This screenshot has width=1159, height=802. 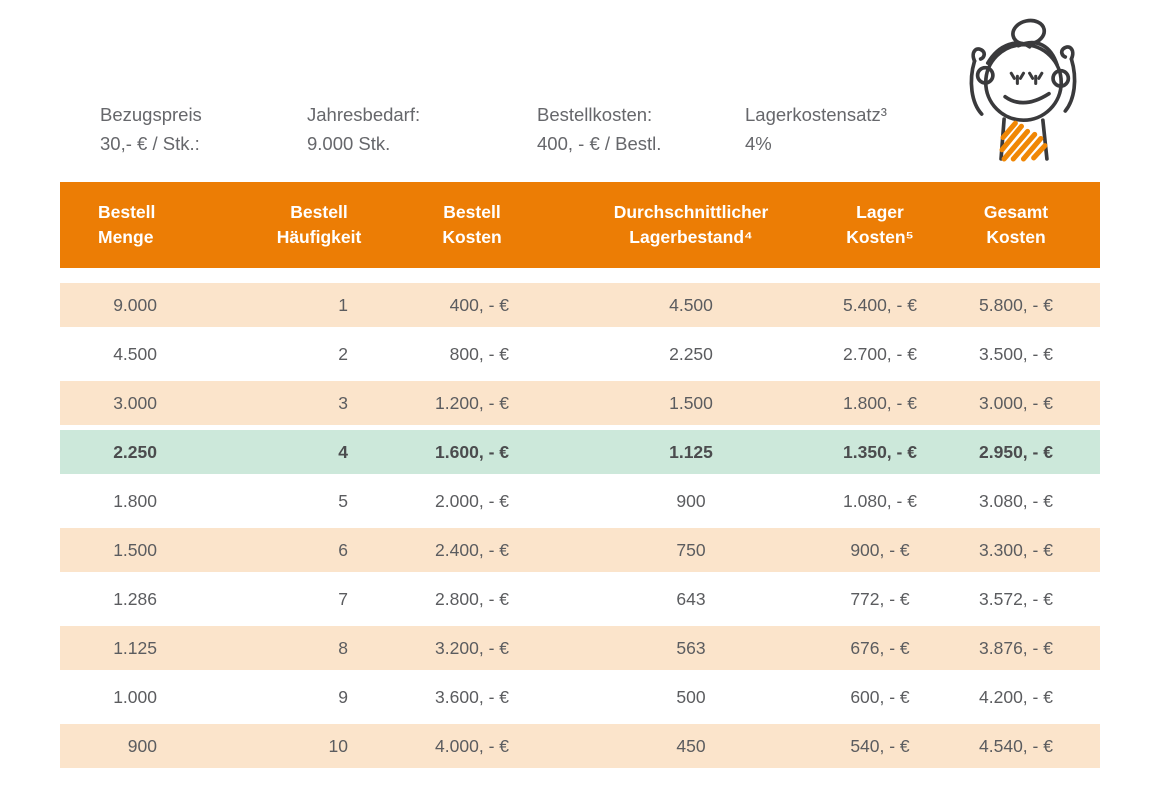 I want to click on table-cell: 643, so click(x=691, y=598).